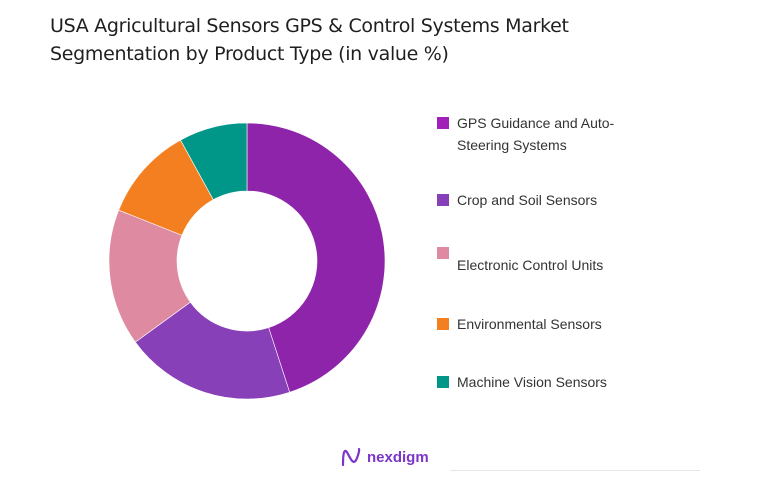  What do you see at coordinates (530, 265) in the screenshot?
I see `legend-label-ecu: Electronic Control Units` at bounding box center [530, 265].